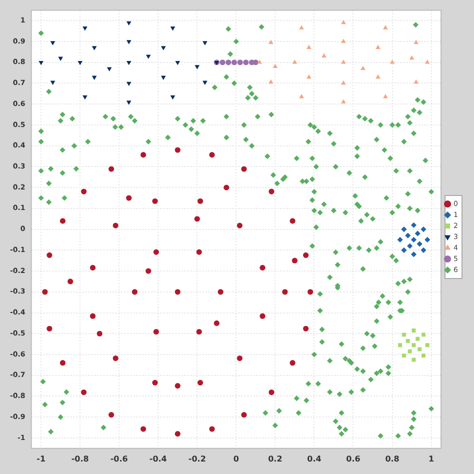 The height and width of the screenshot is (474, 474). I want to click on x-tick-label: 0.2, so click(275, 459).